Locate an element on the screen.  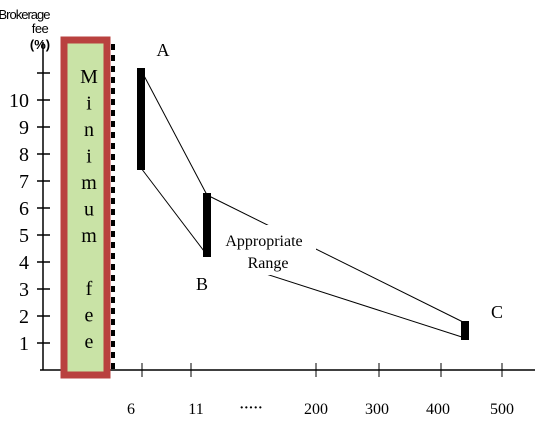
minimum-fee-letter-1: M is located at coordinates (89, 77).